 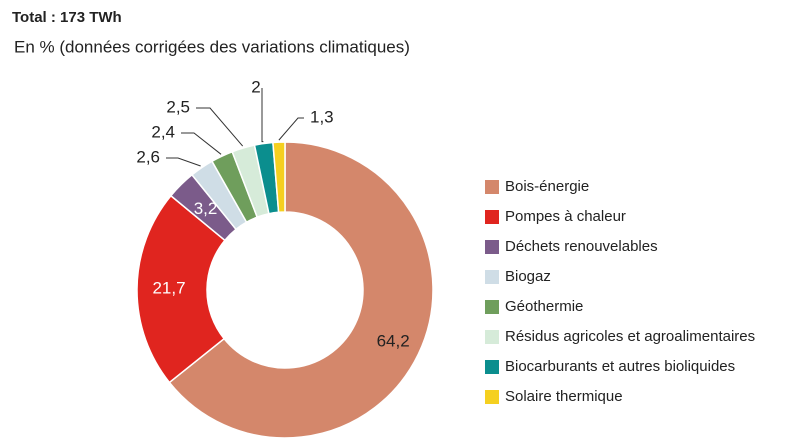 What do you see at coordinates (581, 246) in the screenshot?
I see `legend-label: Déchets renouvelables` at bounding box center [581, 246].